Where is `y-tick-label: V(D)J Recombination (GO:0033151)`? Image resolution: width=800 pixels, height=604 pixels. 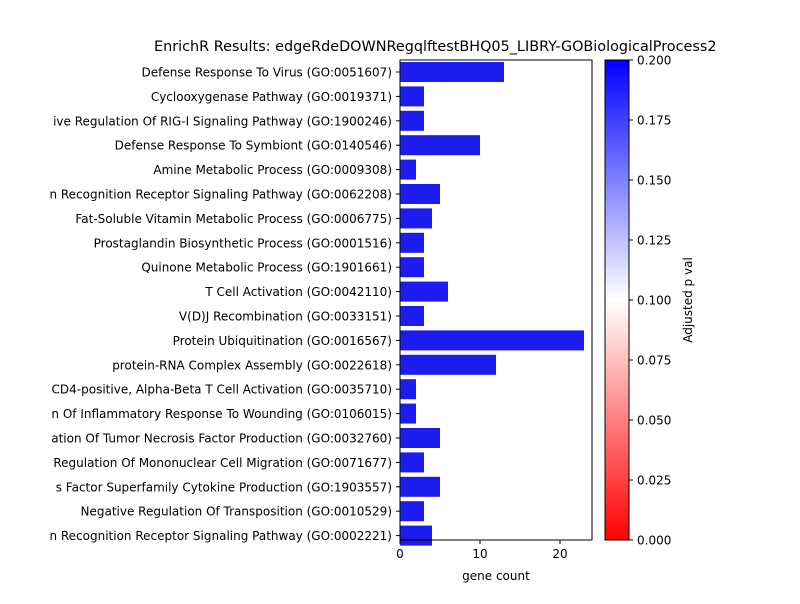
y-tick-label: V(D)J Recombination (GO:0033151) is located at coordinates (285, 317).